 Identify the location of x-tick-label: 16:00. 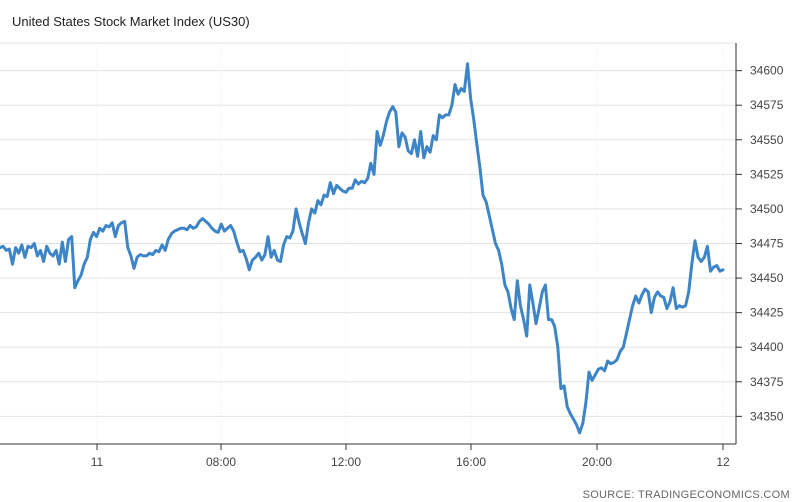
(471, 462).